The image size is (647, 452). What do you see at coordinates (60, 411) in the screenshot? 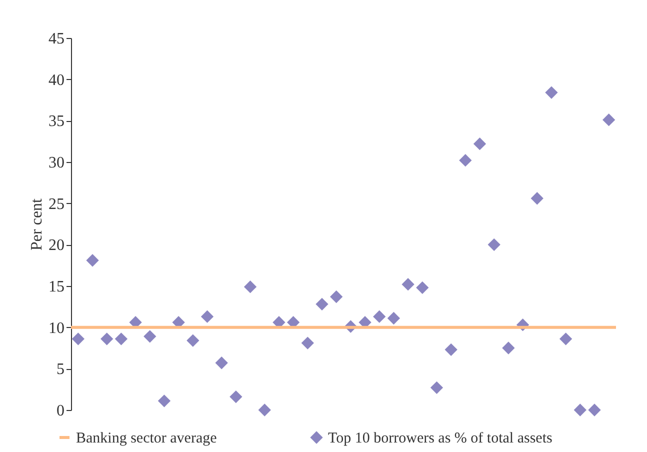
I see `y-tick-label: 0` at bounding box center [60, 411].